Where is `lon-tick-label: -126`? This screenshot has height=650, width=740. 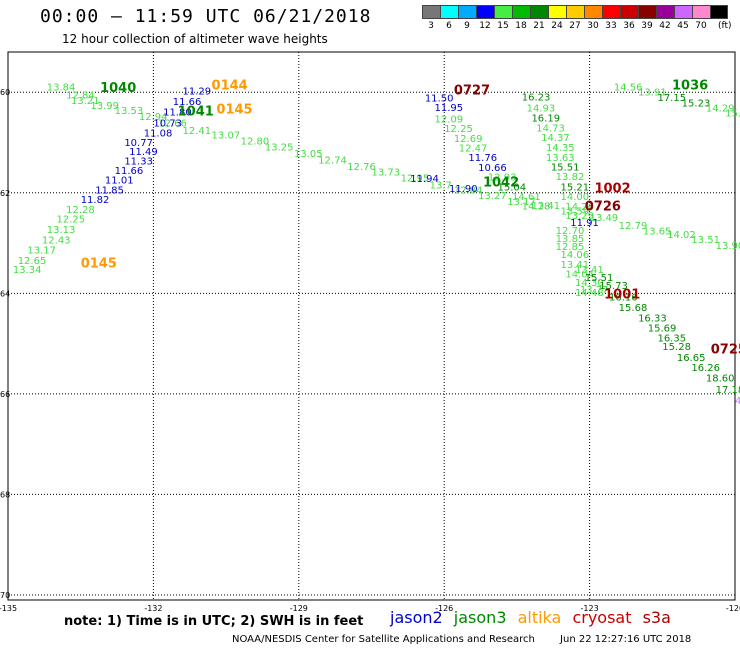 lon-tick-label: -126 is located at coordinates (444, 608).